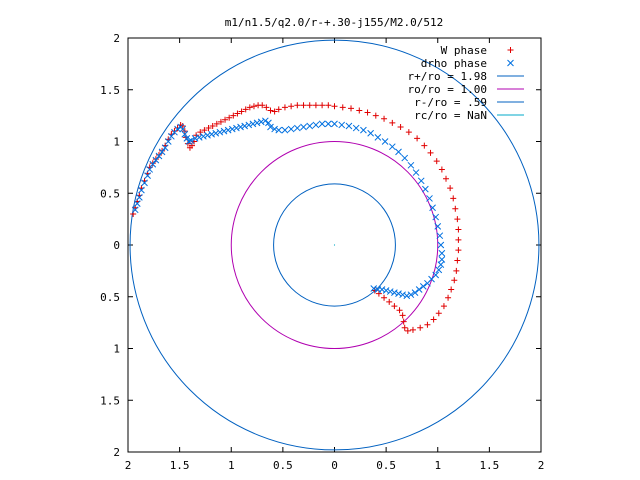 Image resolution: width=640 pixels, height=480 pixels. I want to click on origin-dot, so click(334, 245).